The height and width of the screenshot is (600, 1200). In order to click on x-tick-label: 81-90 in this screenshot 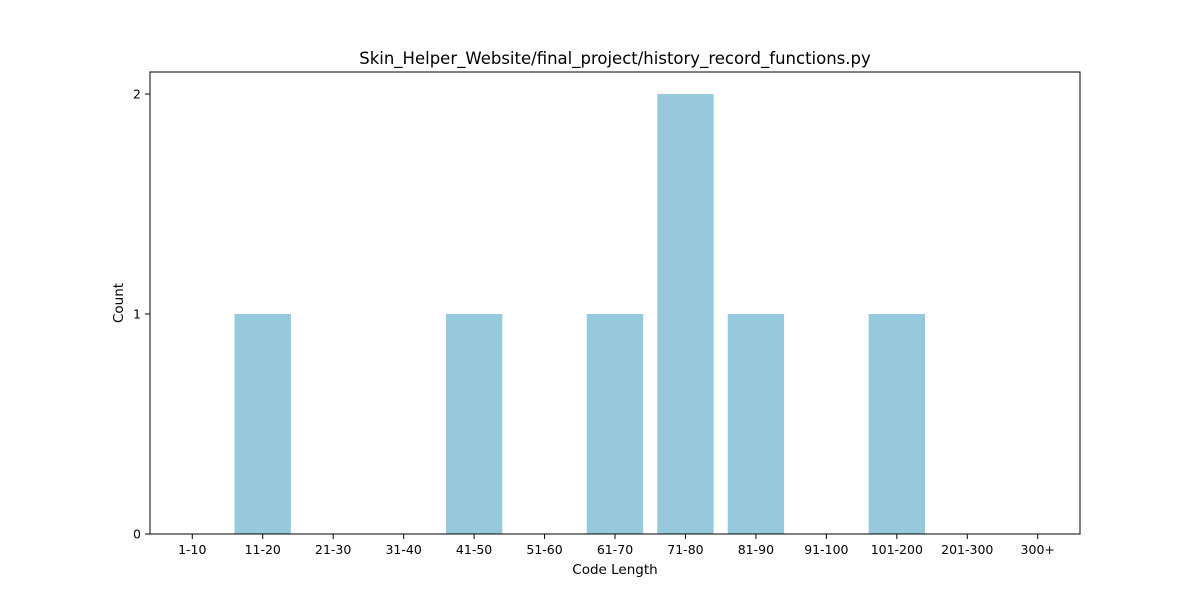, I will do `click(756, 549)`.